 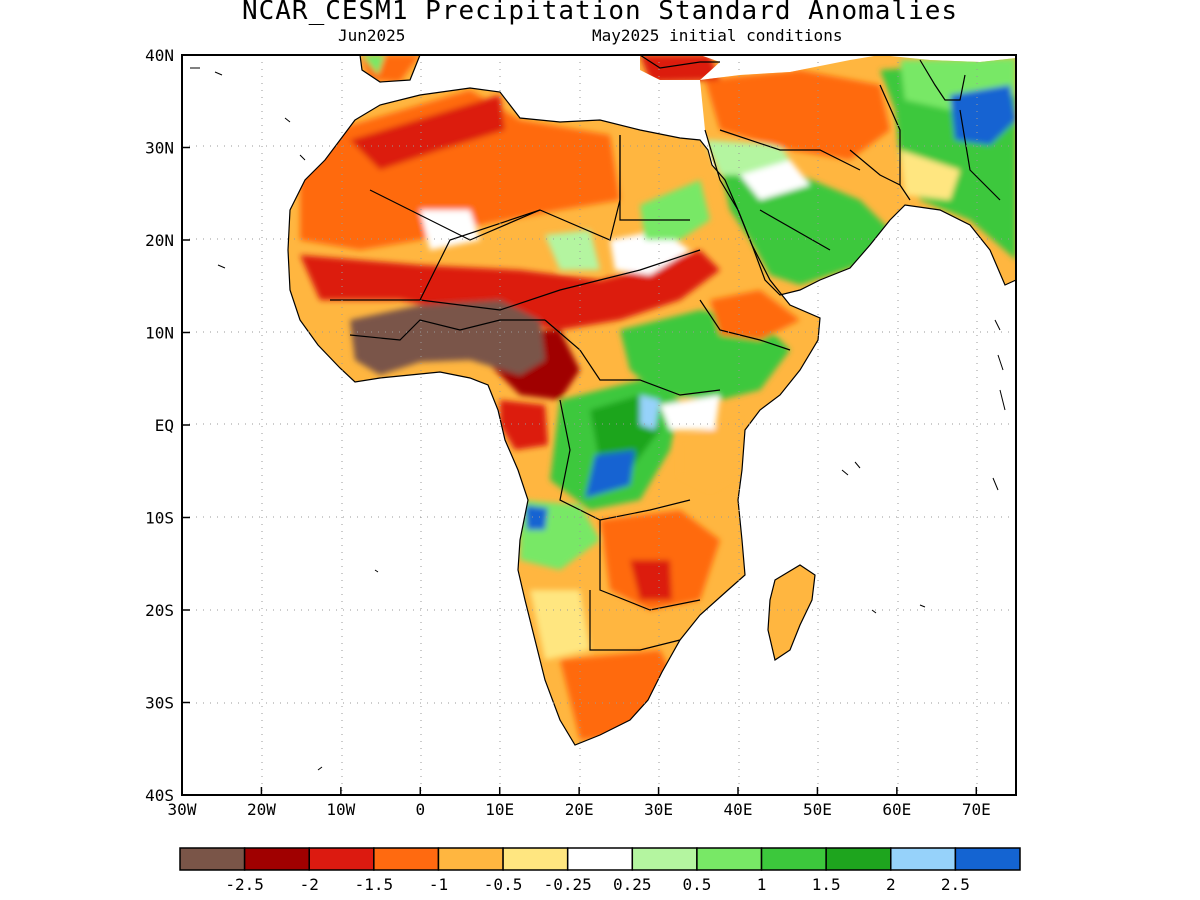 What do you see at coordinates (159, 518) in the screenshot?
I see `lat-tick-label: 10S` at bounding box center [159, 518].